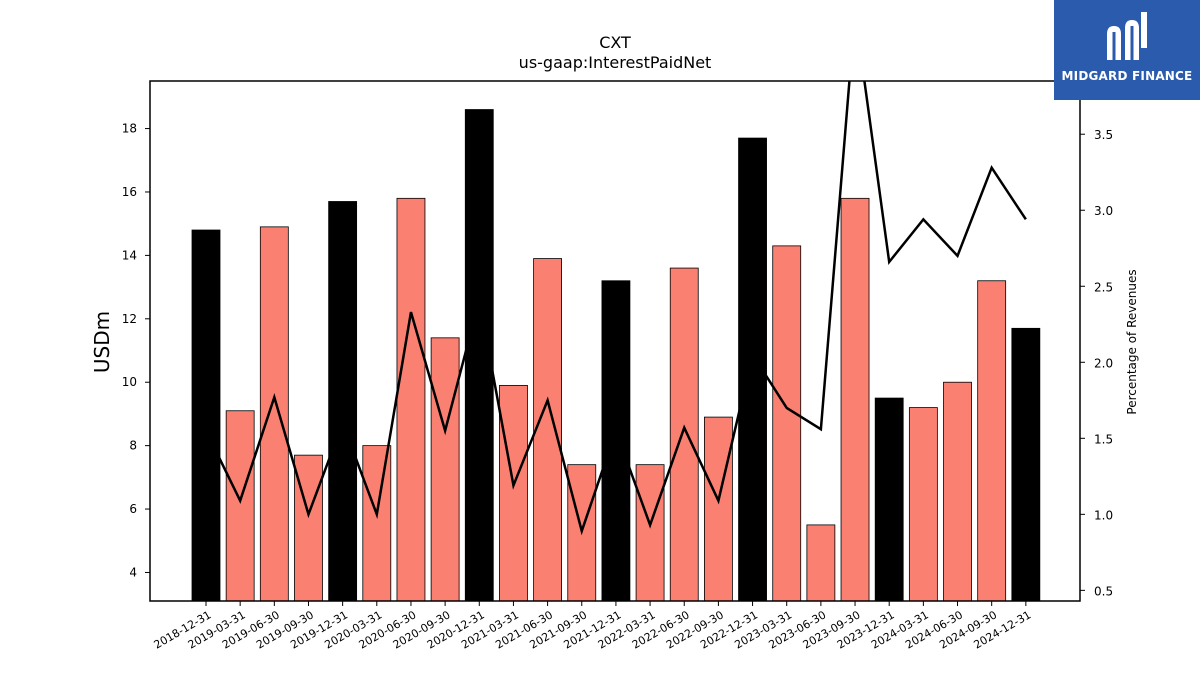 This screenshot has width=1200, height=675. What do you see at coordinates (129, 382) in the screenshot?
I see `y-tick-label: 10` at bounding box center [129, 382].